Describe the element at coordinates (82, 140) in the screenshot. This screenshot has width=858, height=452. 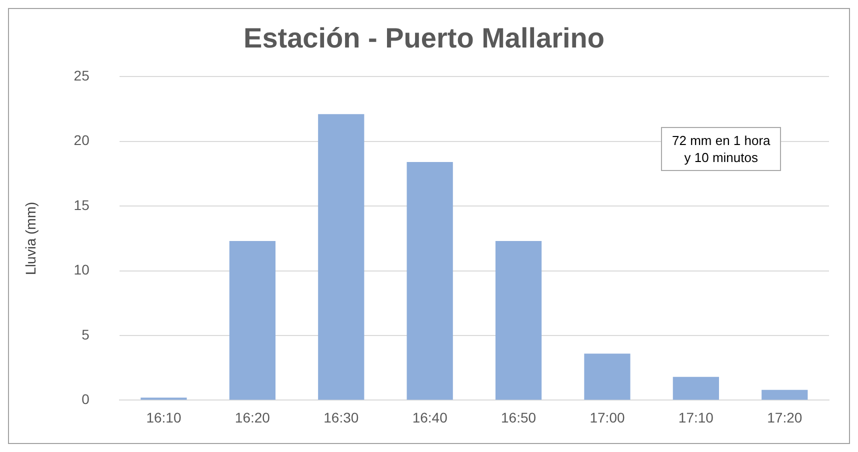
I see `y-tick-label: 20` at that location.